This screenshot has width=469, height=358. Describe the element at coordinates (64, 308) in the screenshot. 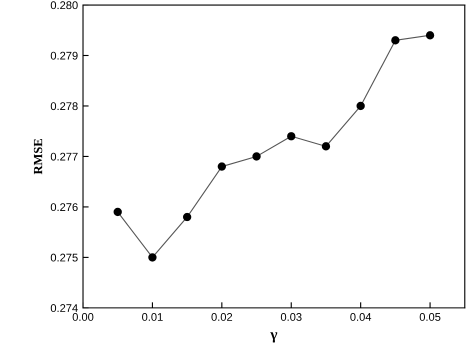

I see `y-tick-label: 0.274` at that location.